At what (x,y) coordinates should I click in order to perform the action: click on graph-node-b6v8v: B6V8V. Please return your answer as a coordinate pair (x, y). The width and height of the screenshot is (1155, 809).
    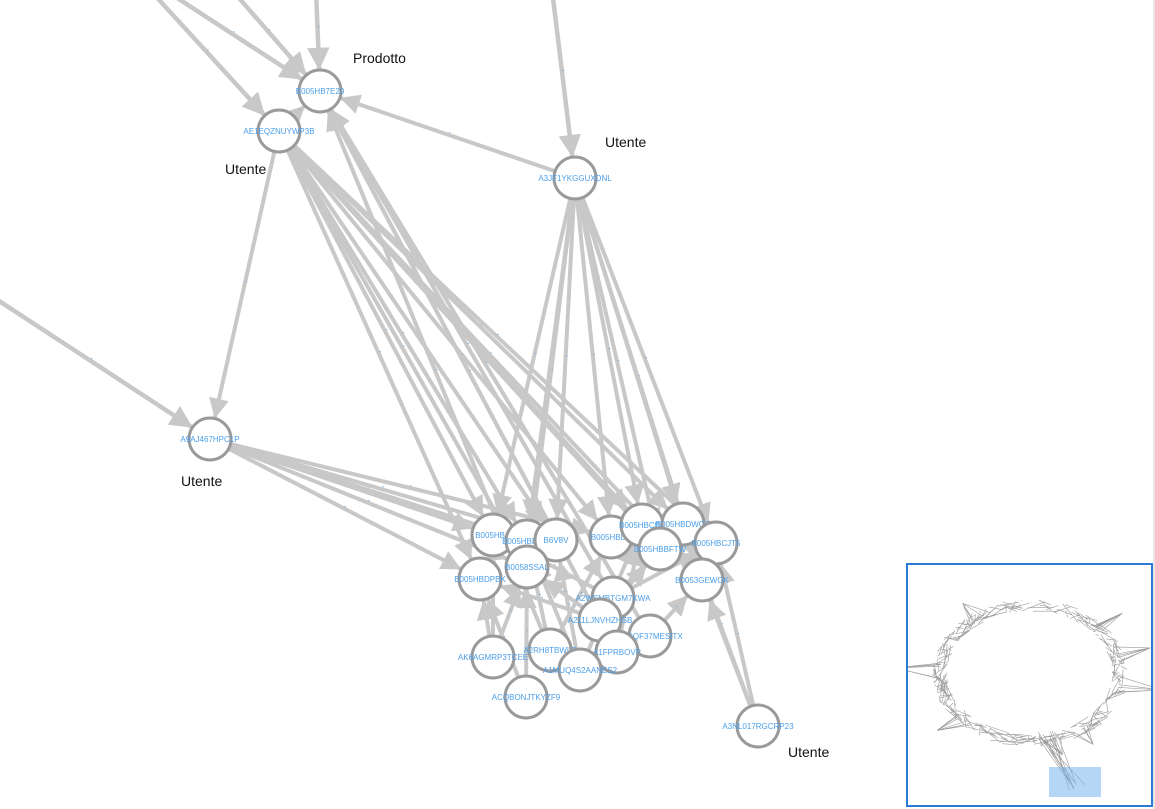
    Looking at the image, I should click on (556, 540).